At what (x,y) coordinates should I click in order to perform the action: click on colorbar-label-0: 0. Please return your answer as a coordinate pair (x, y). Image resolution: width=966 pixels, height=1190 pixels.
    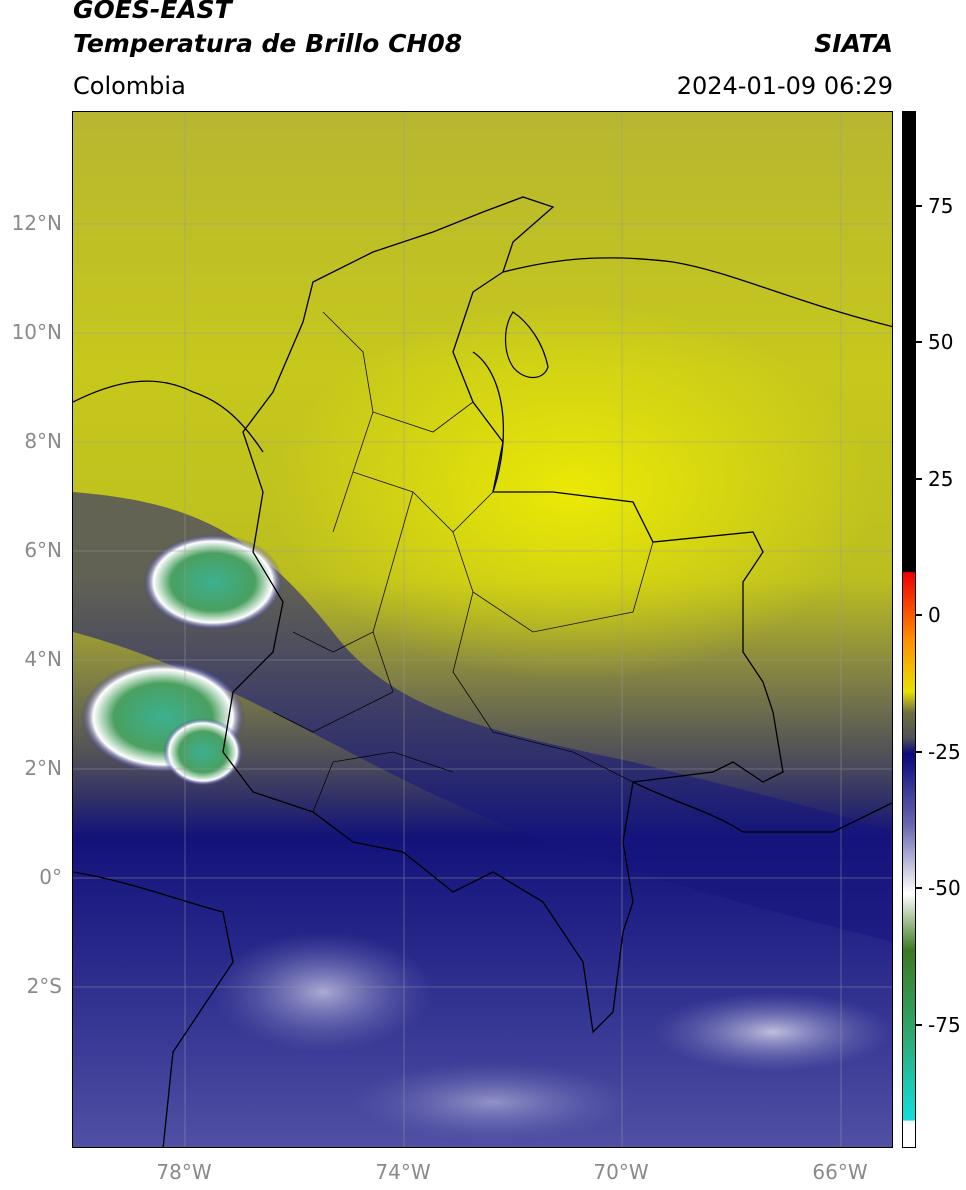
    Looking at the image, I should click on (934, 615).